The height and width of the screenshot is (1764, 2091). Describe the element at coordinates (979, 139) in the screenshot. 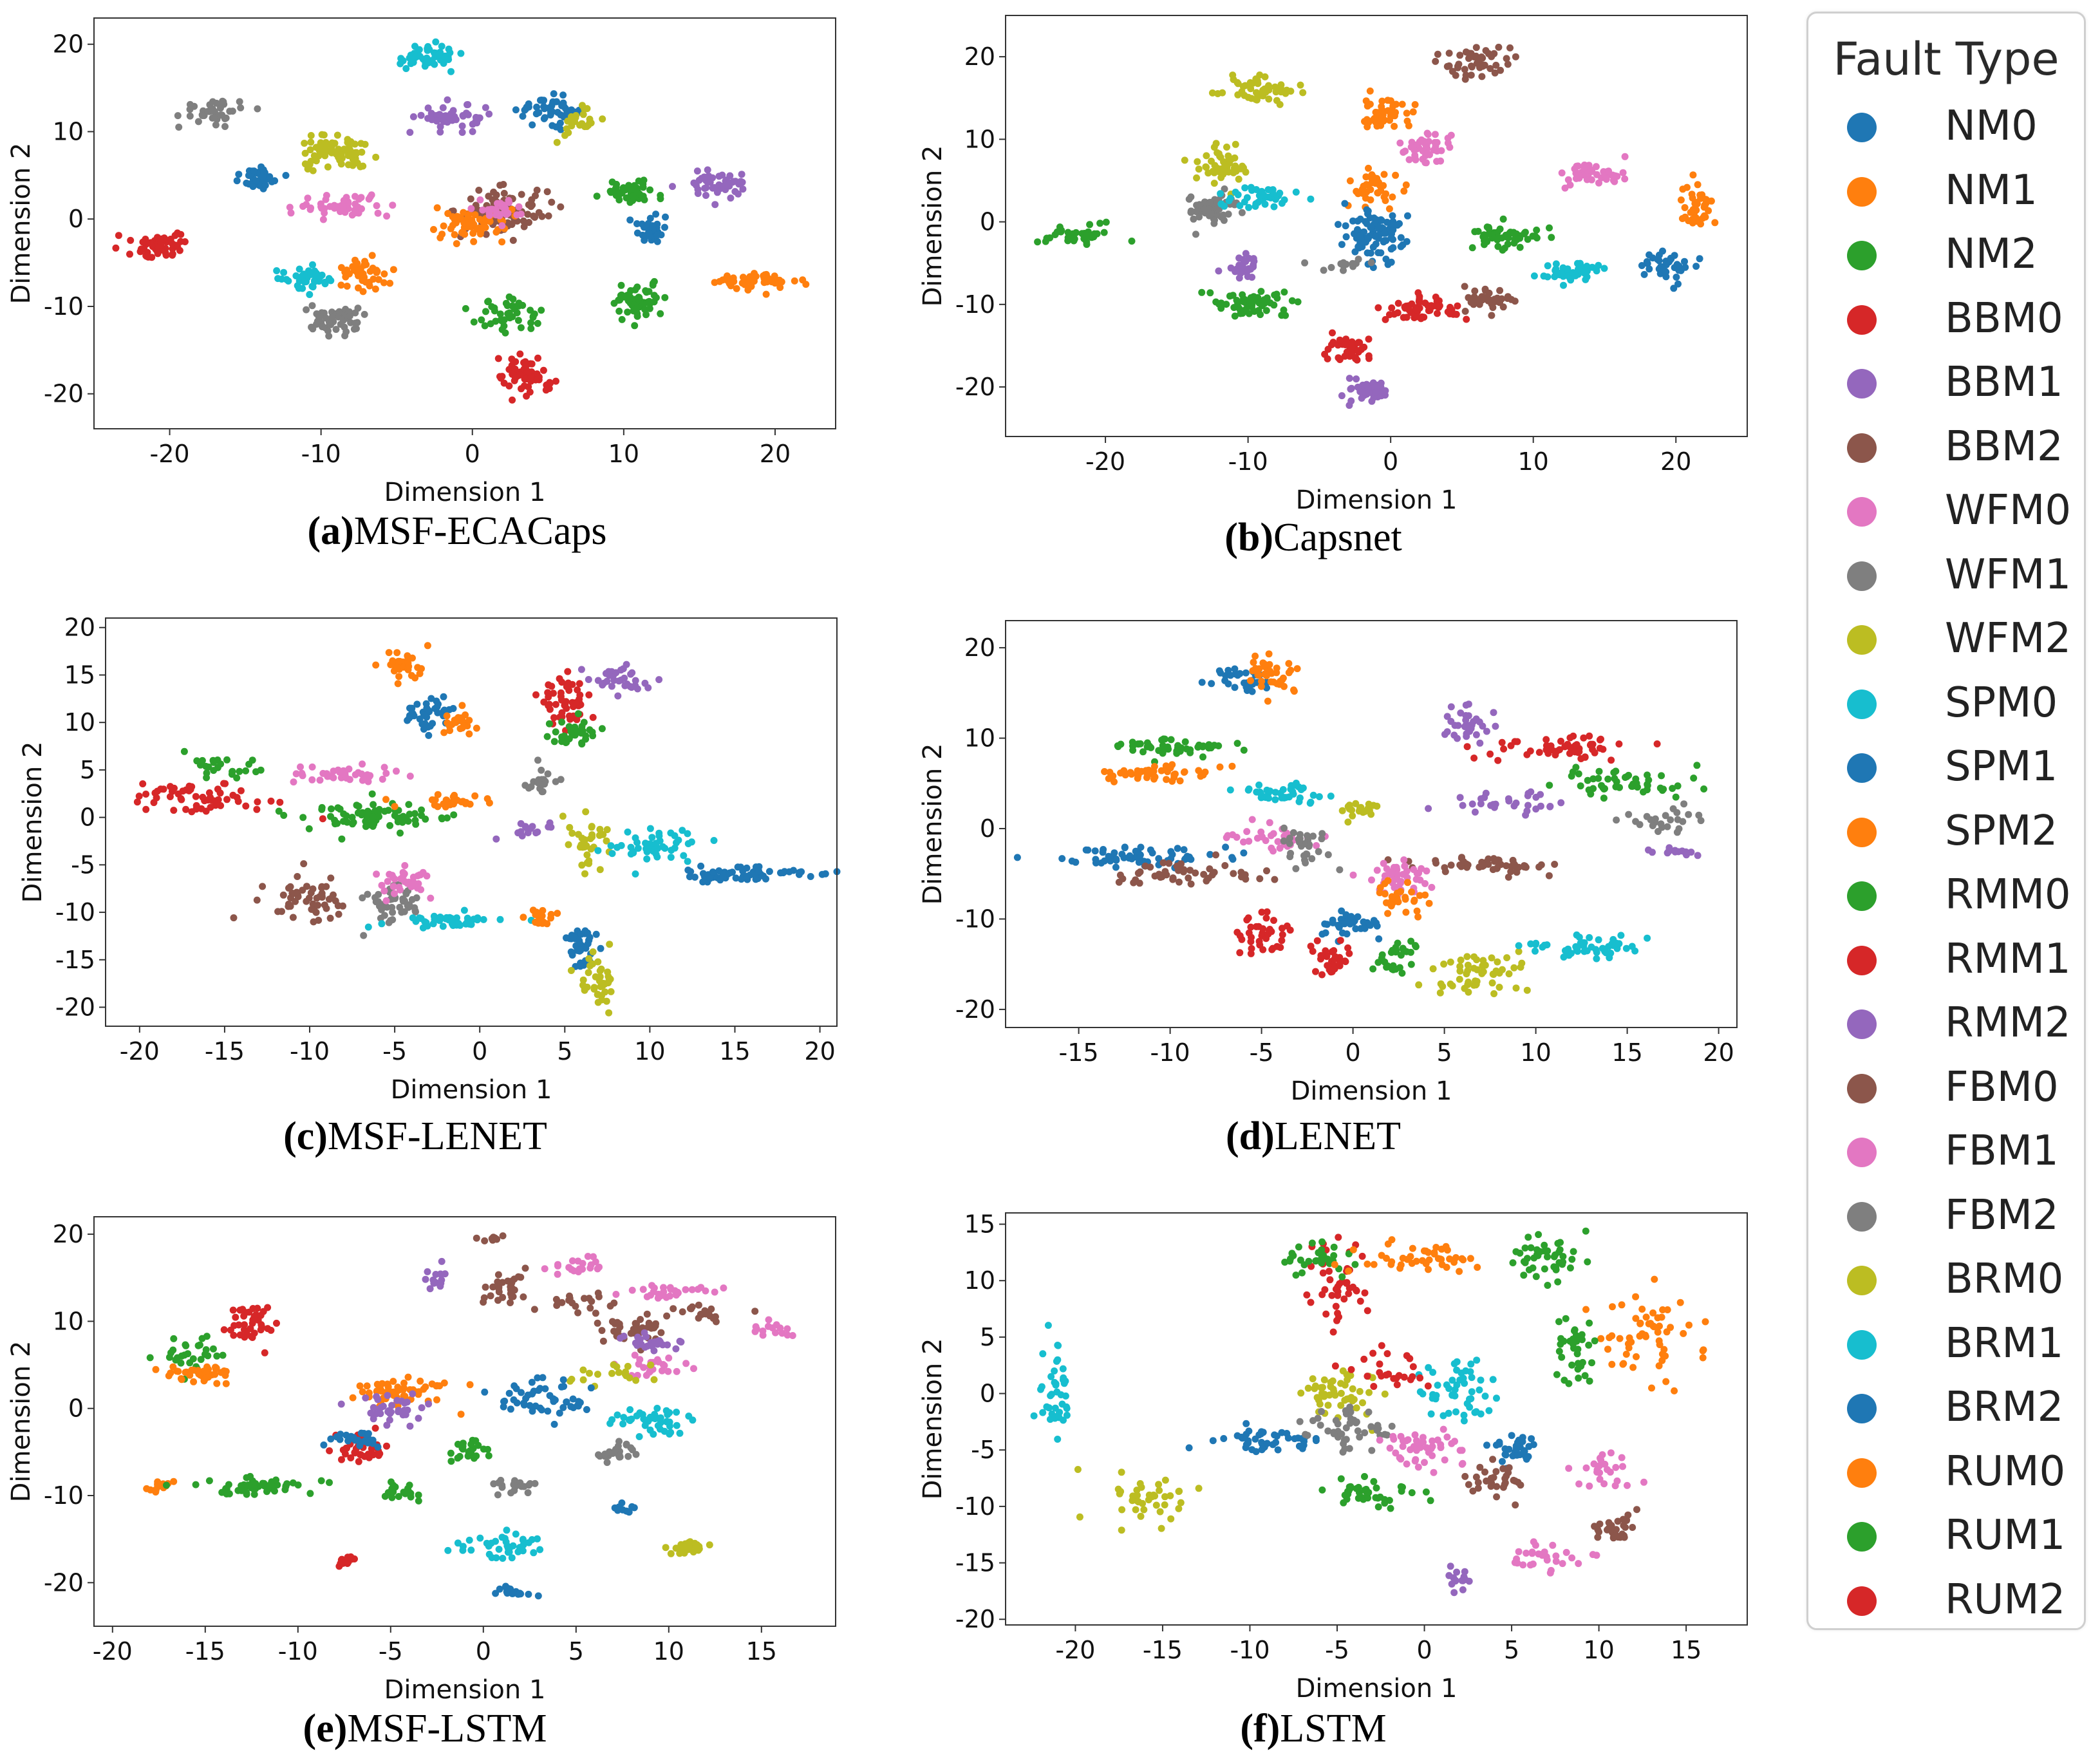

I see `y-tick-label: 10` at that location.